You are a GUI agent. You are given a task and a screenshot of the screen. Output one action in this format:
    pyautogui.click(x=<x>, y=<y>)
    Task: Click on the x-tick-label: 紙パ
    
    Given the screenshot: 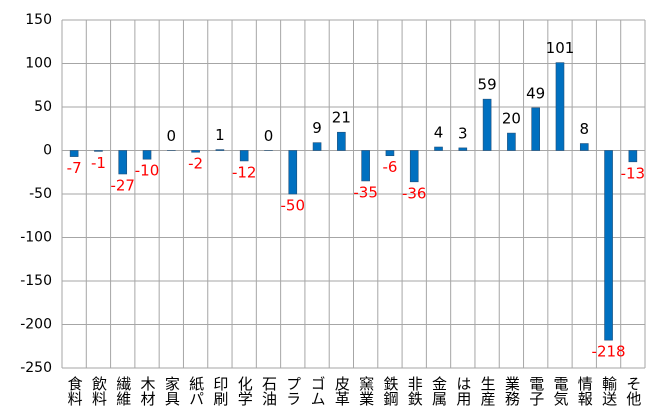 What is the action you would take?
    pyautogui.click(x=196, y=391)
    